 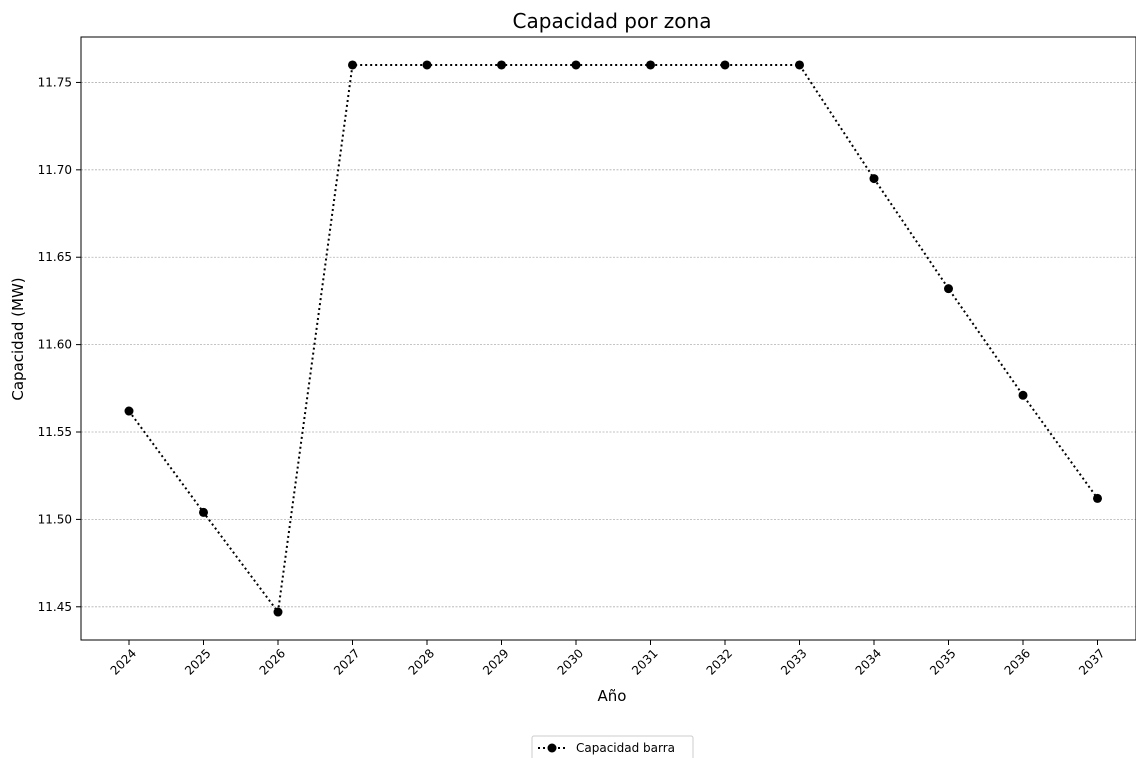 What do you see at coordinates (55, 432) in the screenshot?
I see `y-tick-label: 11.55` at bounding box center [55, 432].